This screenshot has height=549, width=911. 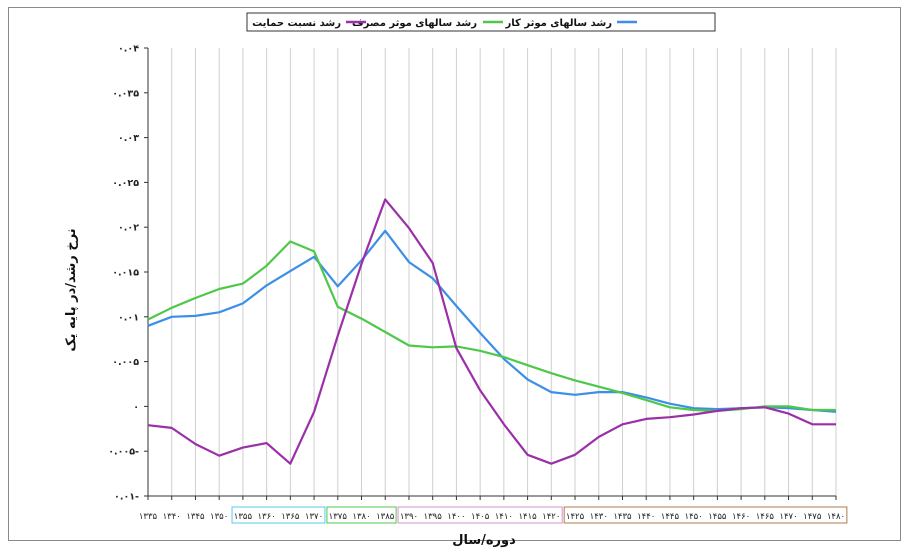 I want to click on x-tick-label: ۱۴۰۰, so click(x=456, y=517).